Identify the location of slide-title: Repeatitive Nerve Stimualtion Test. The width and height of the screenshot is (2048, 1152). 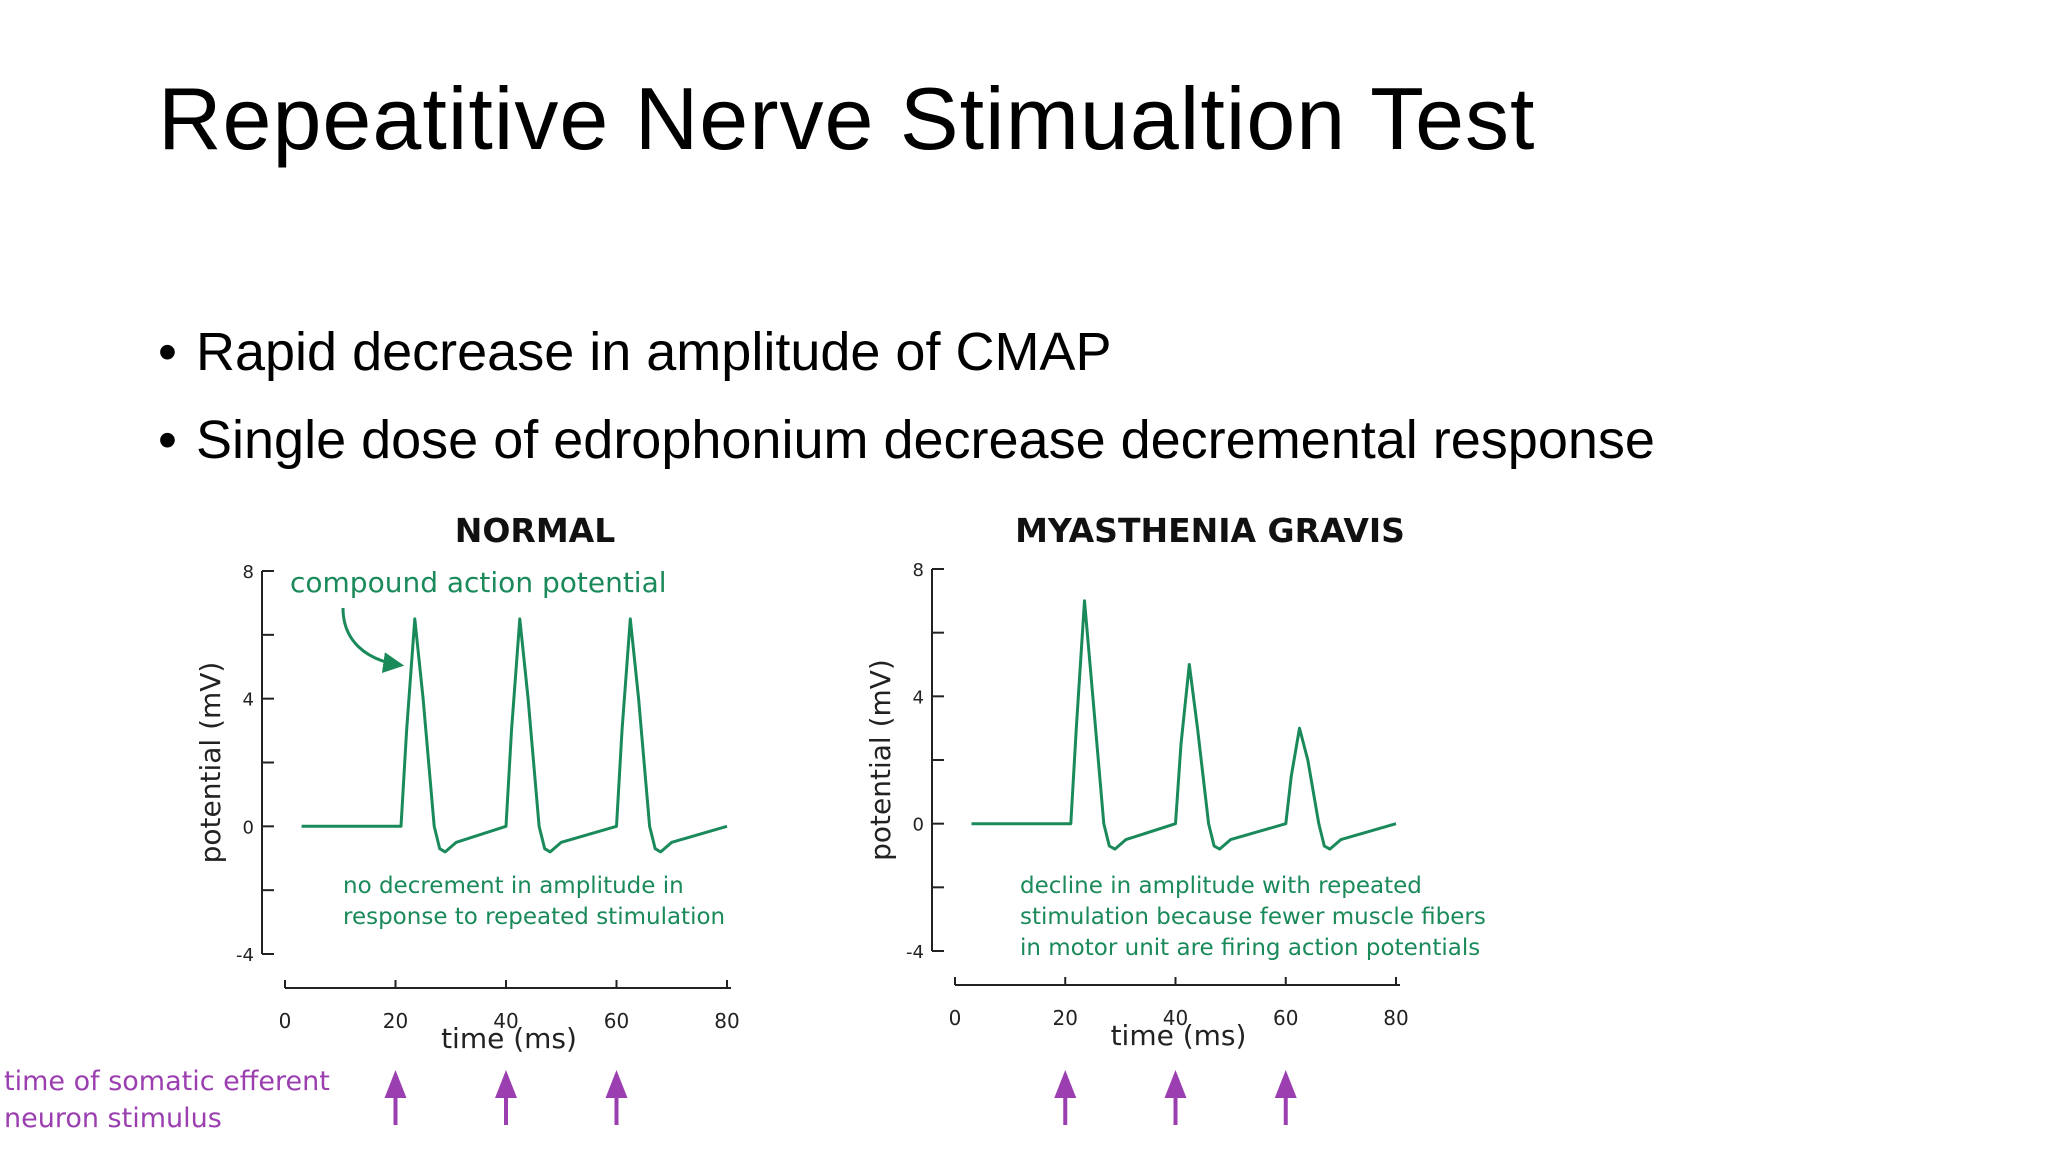
(847, 118).